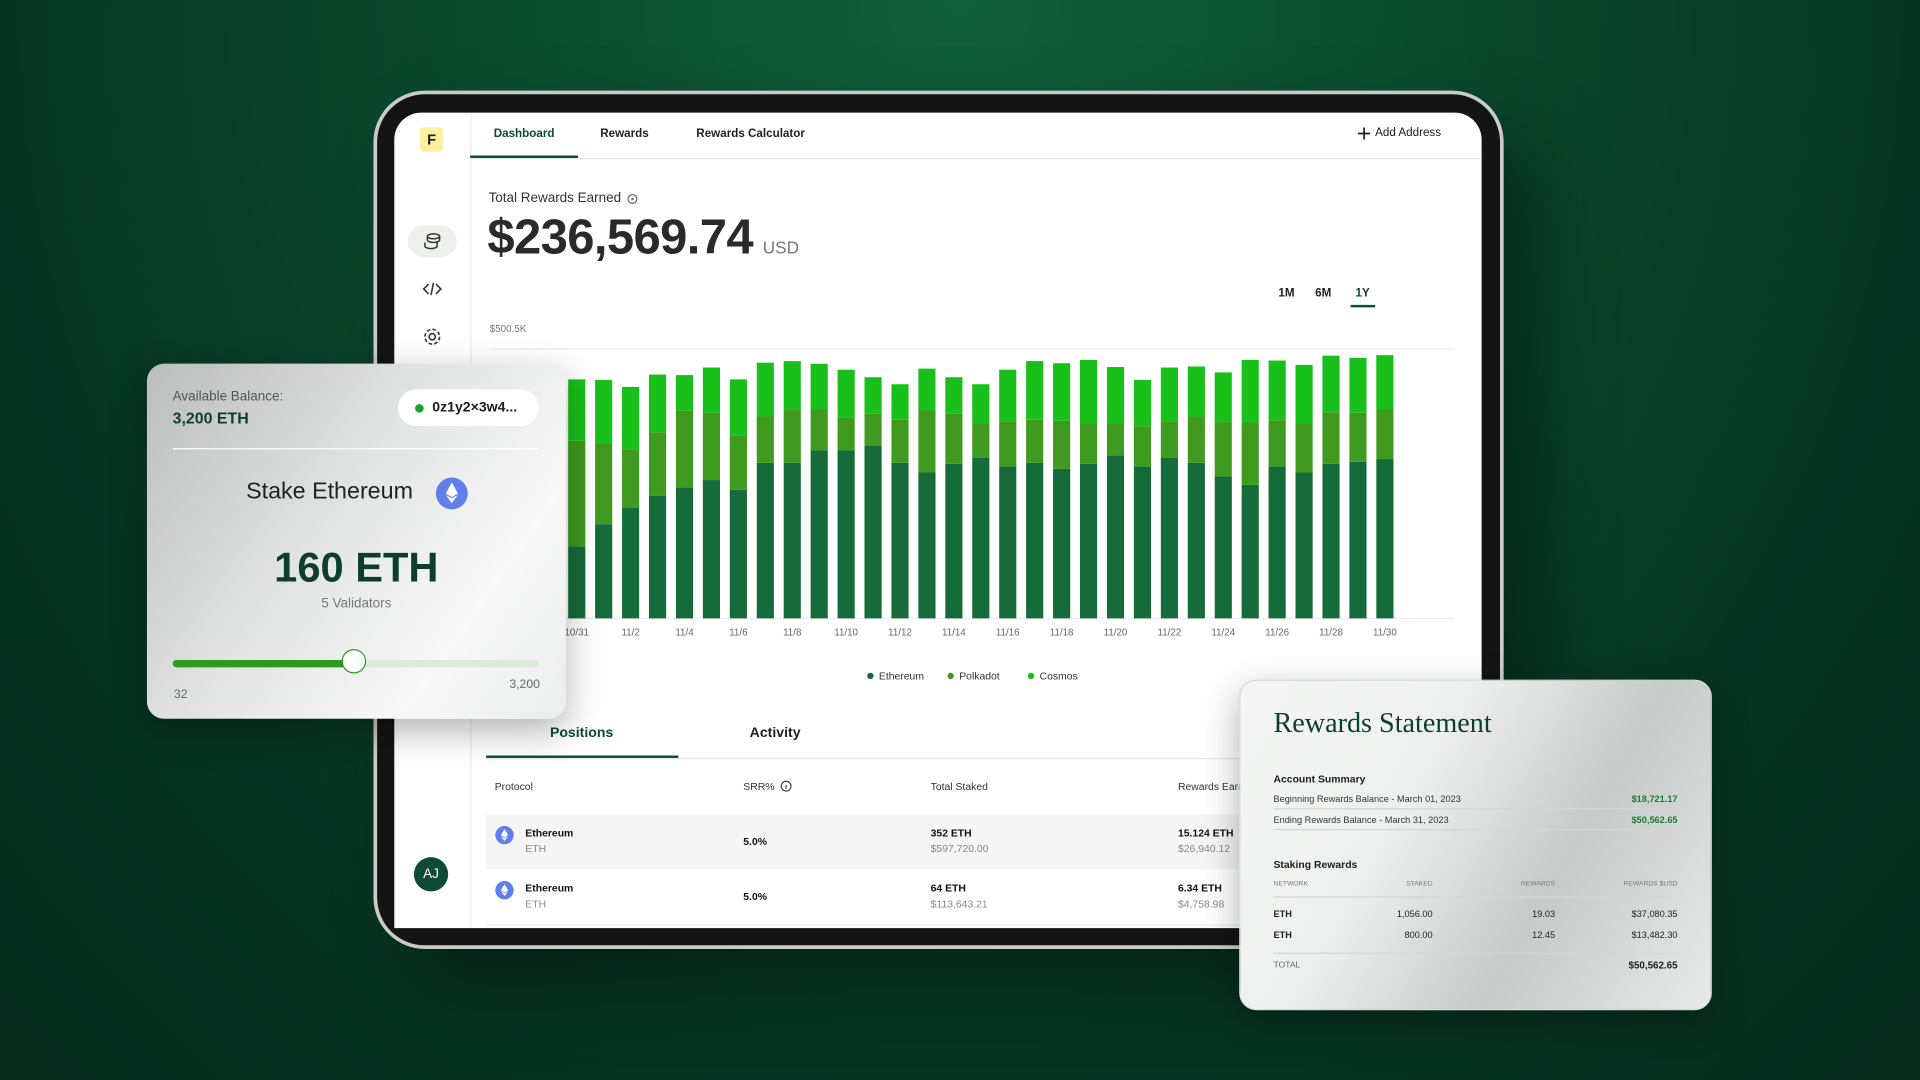 This screenshot has width=1920, height=1080. Describe the element at coordinates (228, 397) in the screenshot. I see `balance-label: Available Balance:` at that location.